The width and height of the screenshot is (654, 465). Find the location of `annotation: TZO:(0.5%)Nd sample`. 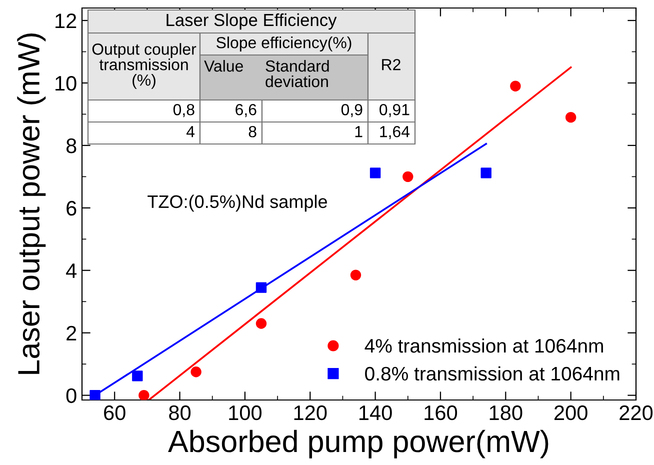

annotation: TZO:(0.5%)Nd sample is located at coordinates (237, 203).